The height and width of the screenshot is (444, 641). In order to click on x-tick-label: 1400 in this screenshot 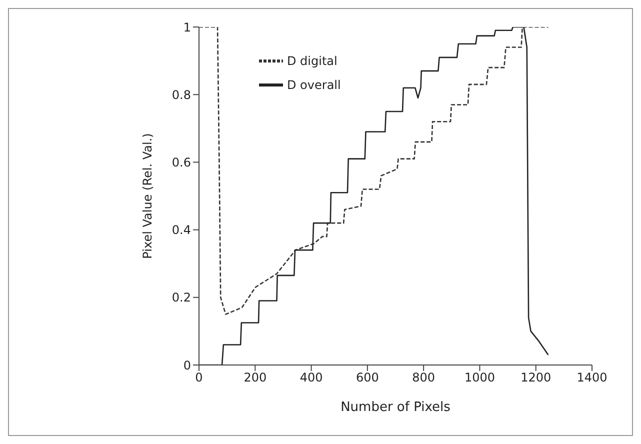, I will do `click(592, 377)`.